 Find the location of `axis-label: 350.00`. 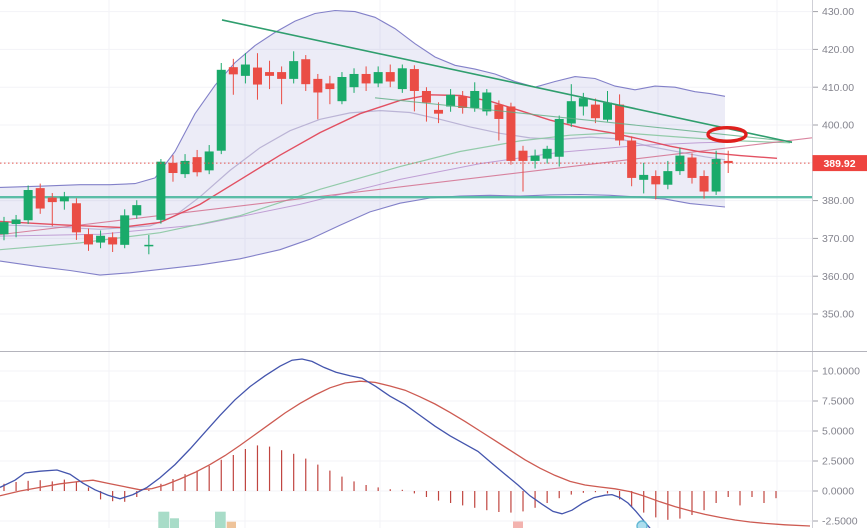

axis-label: 350.00 is located at coordinates (838, 315).